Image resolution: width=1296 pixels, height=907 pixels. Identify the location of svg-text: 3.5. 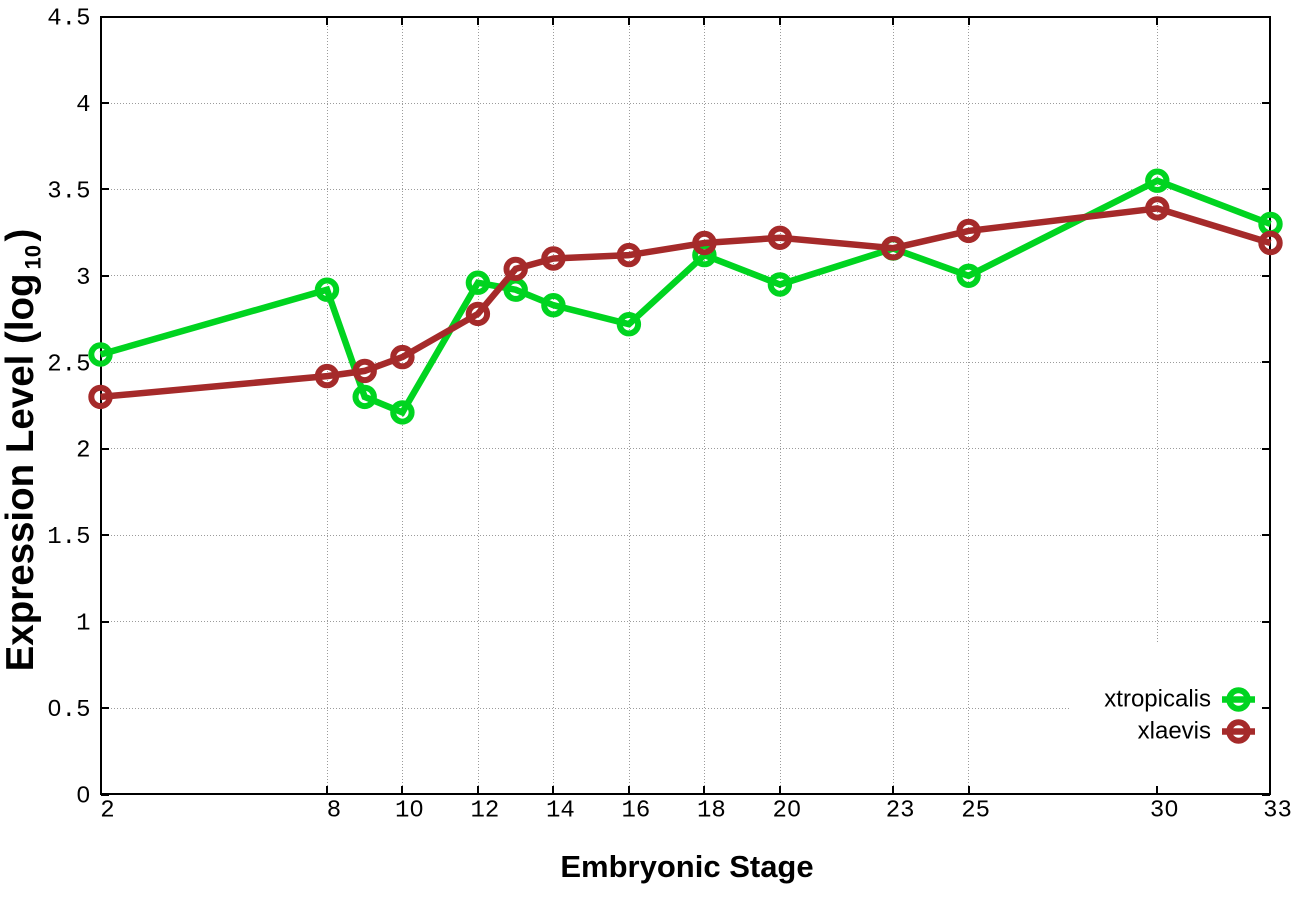
(68, 191).